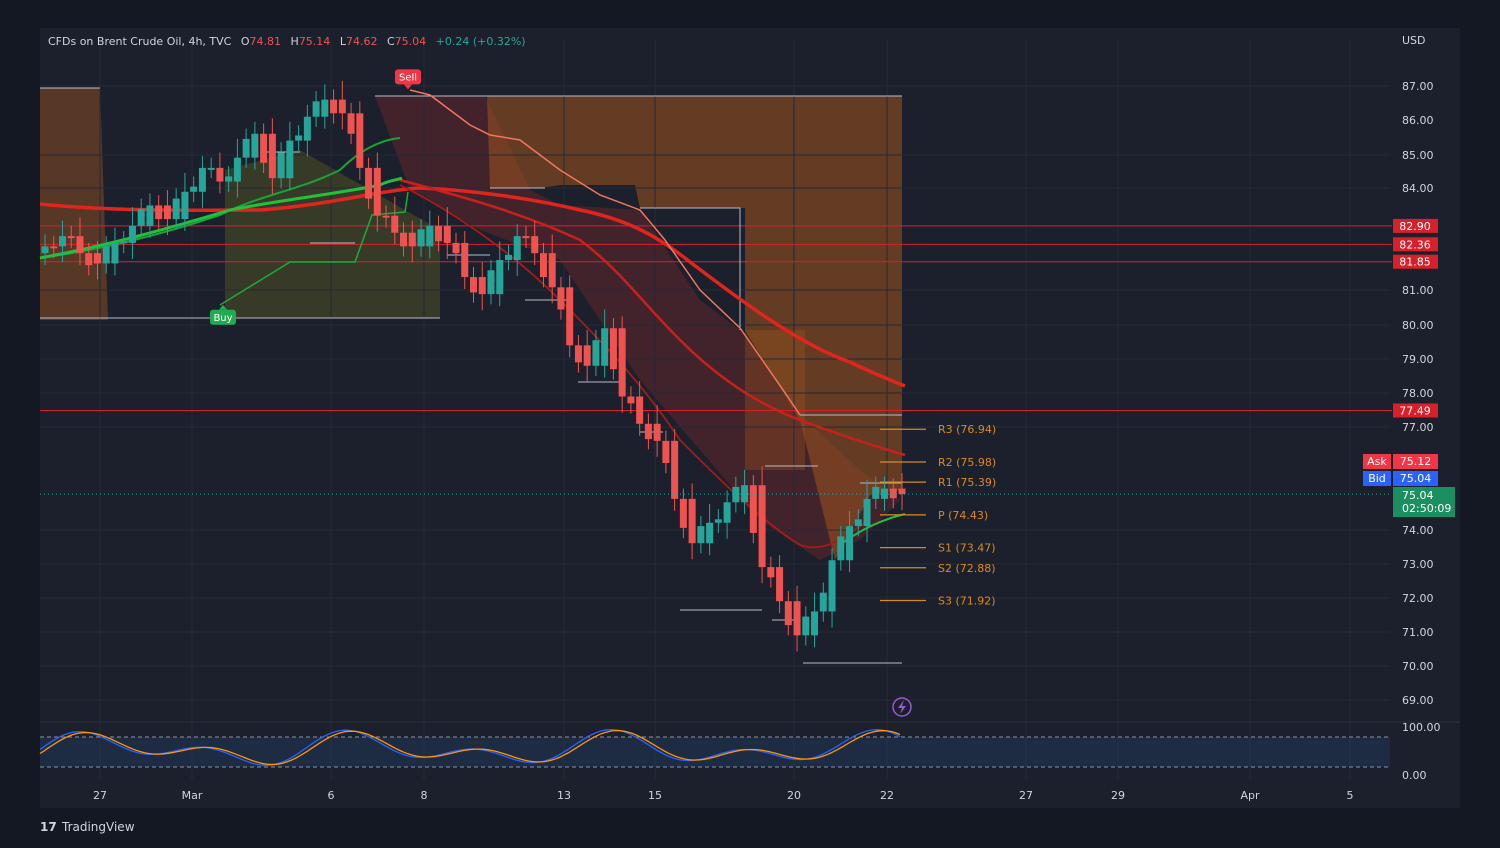 The height and width of the screenshot is (848, 1500). Describe the element at coordinates (1426, 508) in the screenshot. I see `bar-countdown: 02:50:09` at that location.